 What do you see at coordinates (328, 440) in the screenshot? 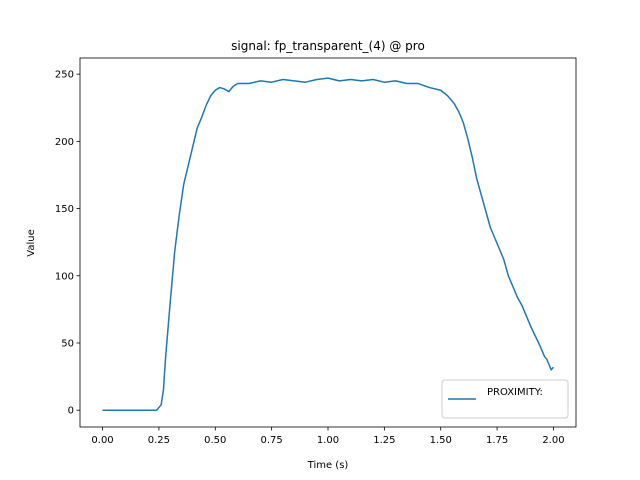
I see `x-tick-label: 1.00` at bounding box center [328, 440].